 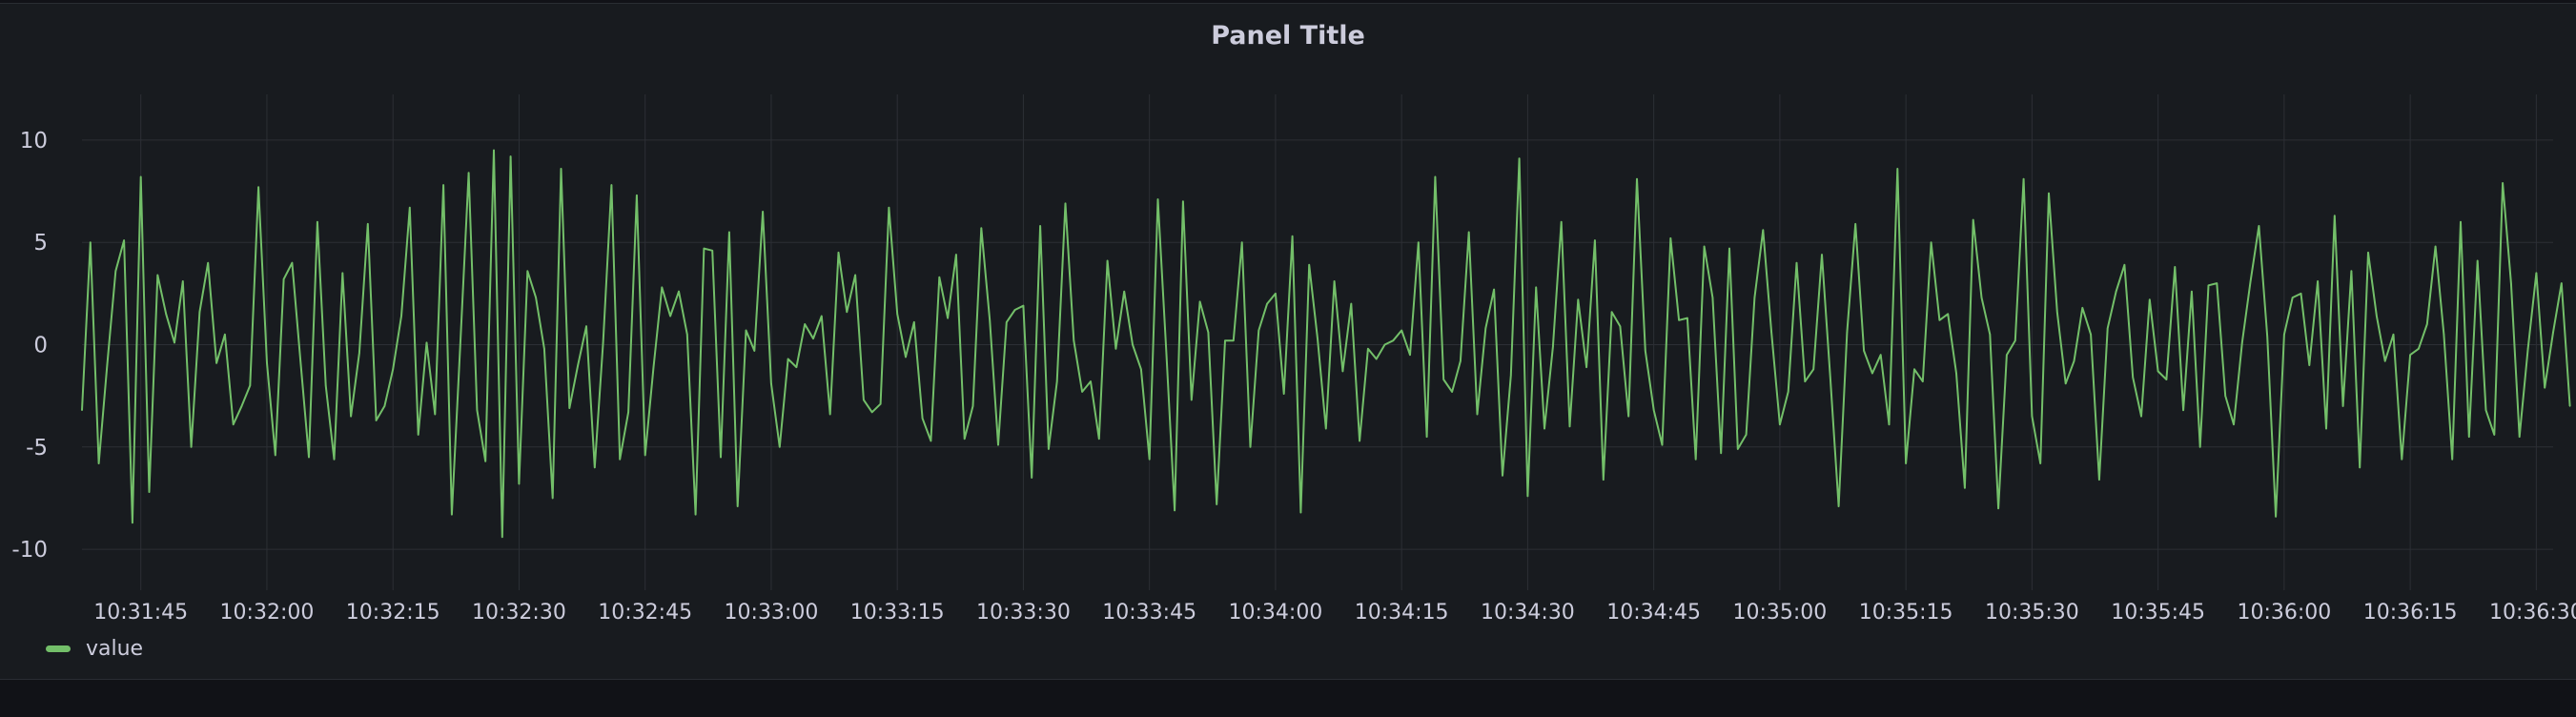 I want to click on x-tick-label: 10:32:45, so click(x=645, y=613).